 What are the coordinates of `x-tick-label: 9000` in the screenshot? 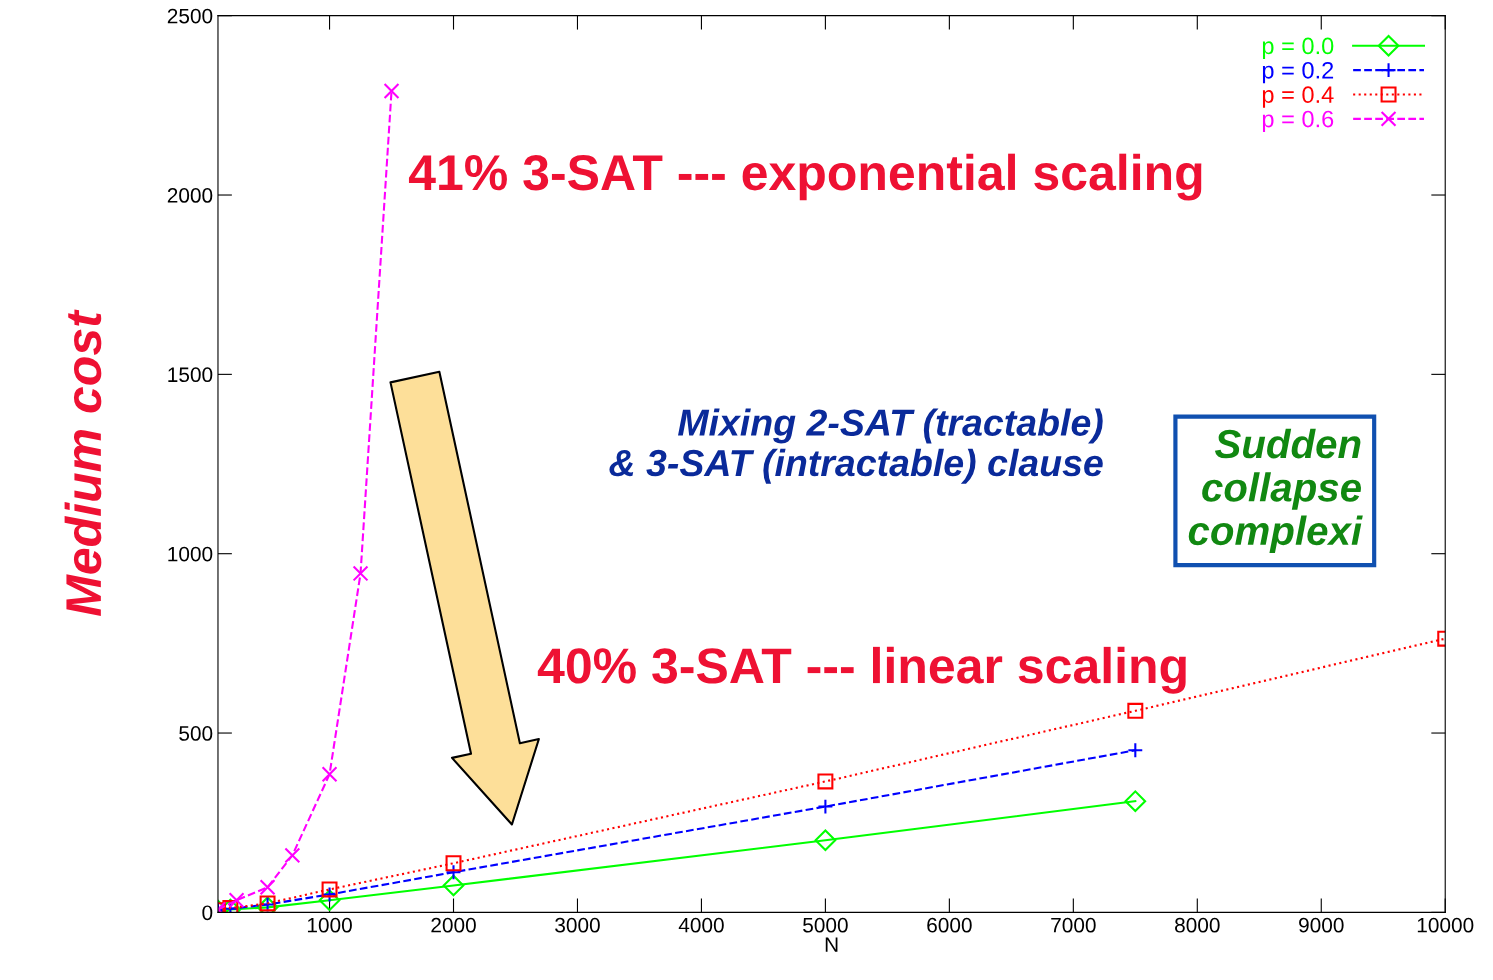 It's located at (1321, 925).